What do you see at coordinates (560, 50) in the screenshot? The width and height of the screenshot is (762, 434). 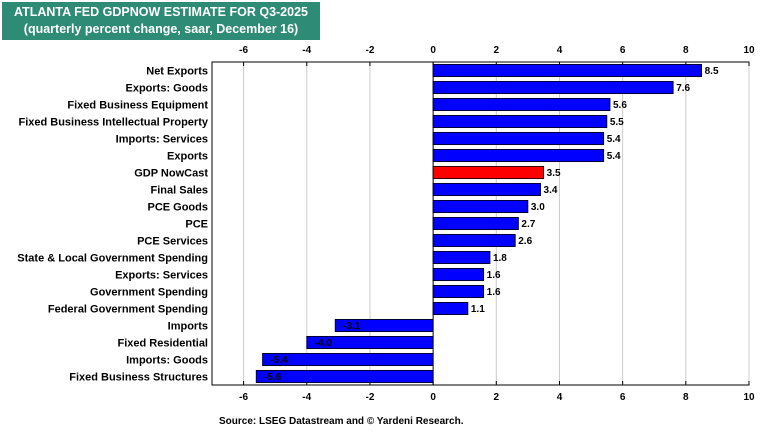 I see `x-tick-label-top: 4` at bounding box center [560, 50].